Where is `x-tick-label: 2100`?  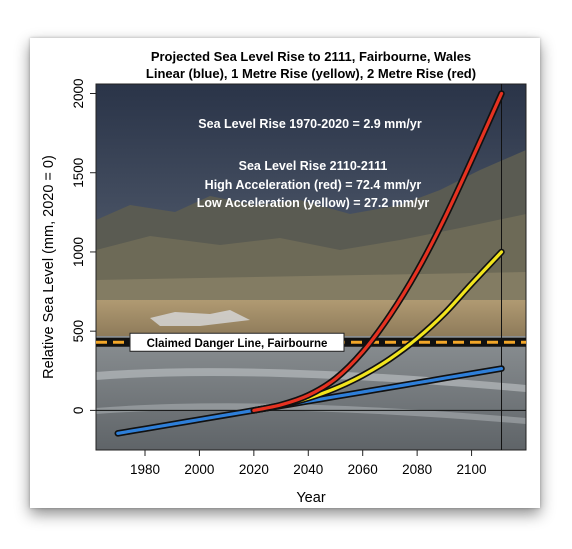
x-tick-label: 2100 is located at coordinates (472, 469).